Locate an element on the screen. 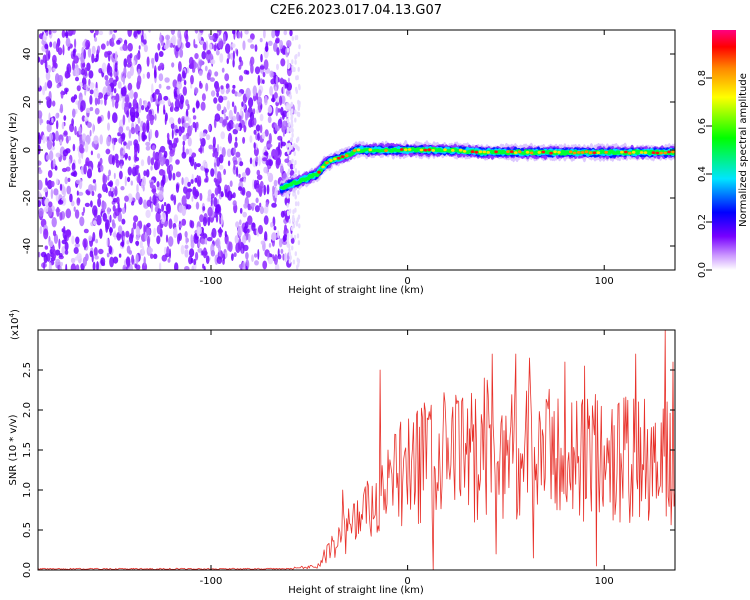 The image size is (750, 600). signal-trace-layer is located at coordinates (477, 168).